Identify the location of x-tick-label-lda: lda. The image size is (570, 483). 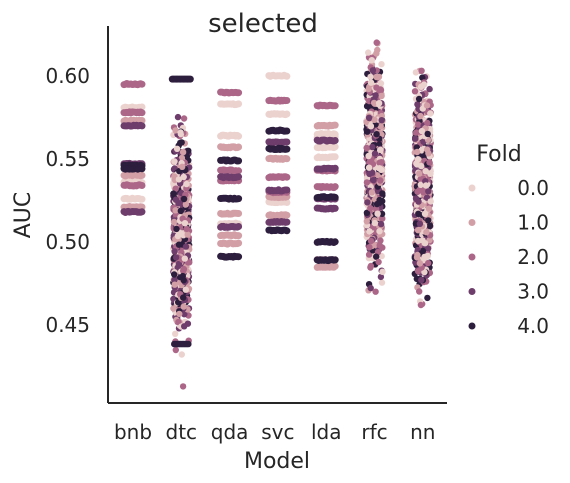
(326, 432).